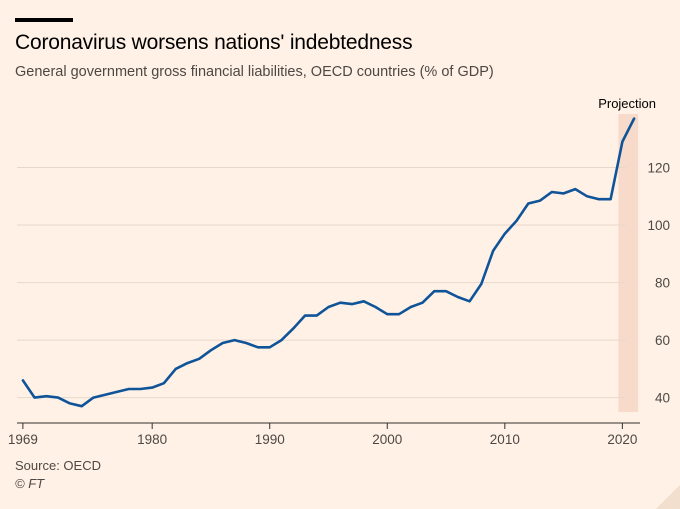 The width and height of the screenshot is (680, 509). What do you see at coordinates (270, 439) in the screenshot?
I see `x-tick-label: 1990` at bounding box center [270, 439].